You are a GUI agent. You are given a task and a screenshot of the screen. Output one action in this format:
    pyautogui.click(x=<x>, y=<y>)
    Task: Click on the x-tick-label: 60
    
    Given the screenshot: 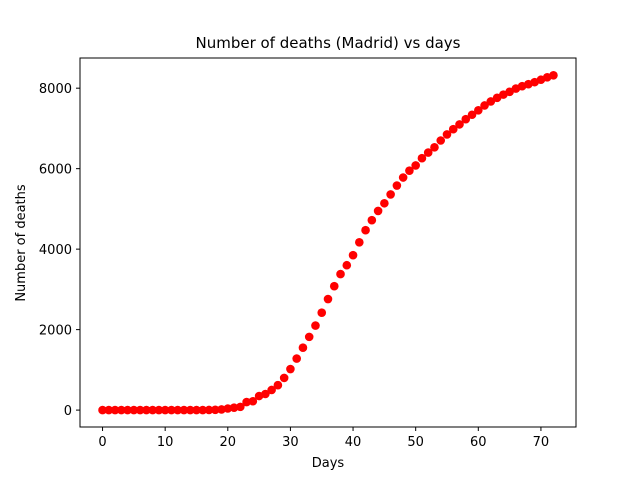 What is the action you would take?
    pyautogui.click(x=478, y=442)
    